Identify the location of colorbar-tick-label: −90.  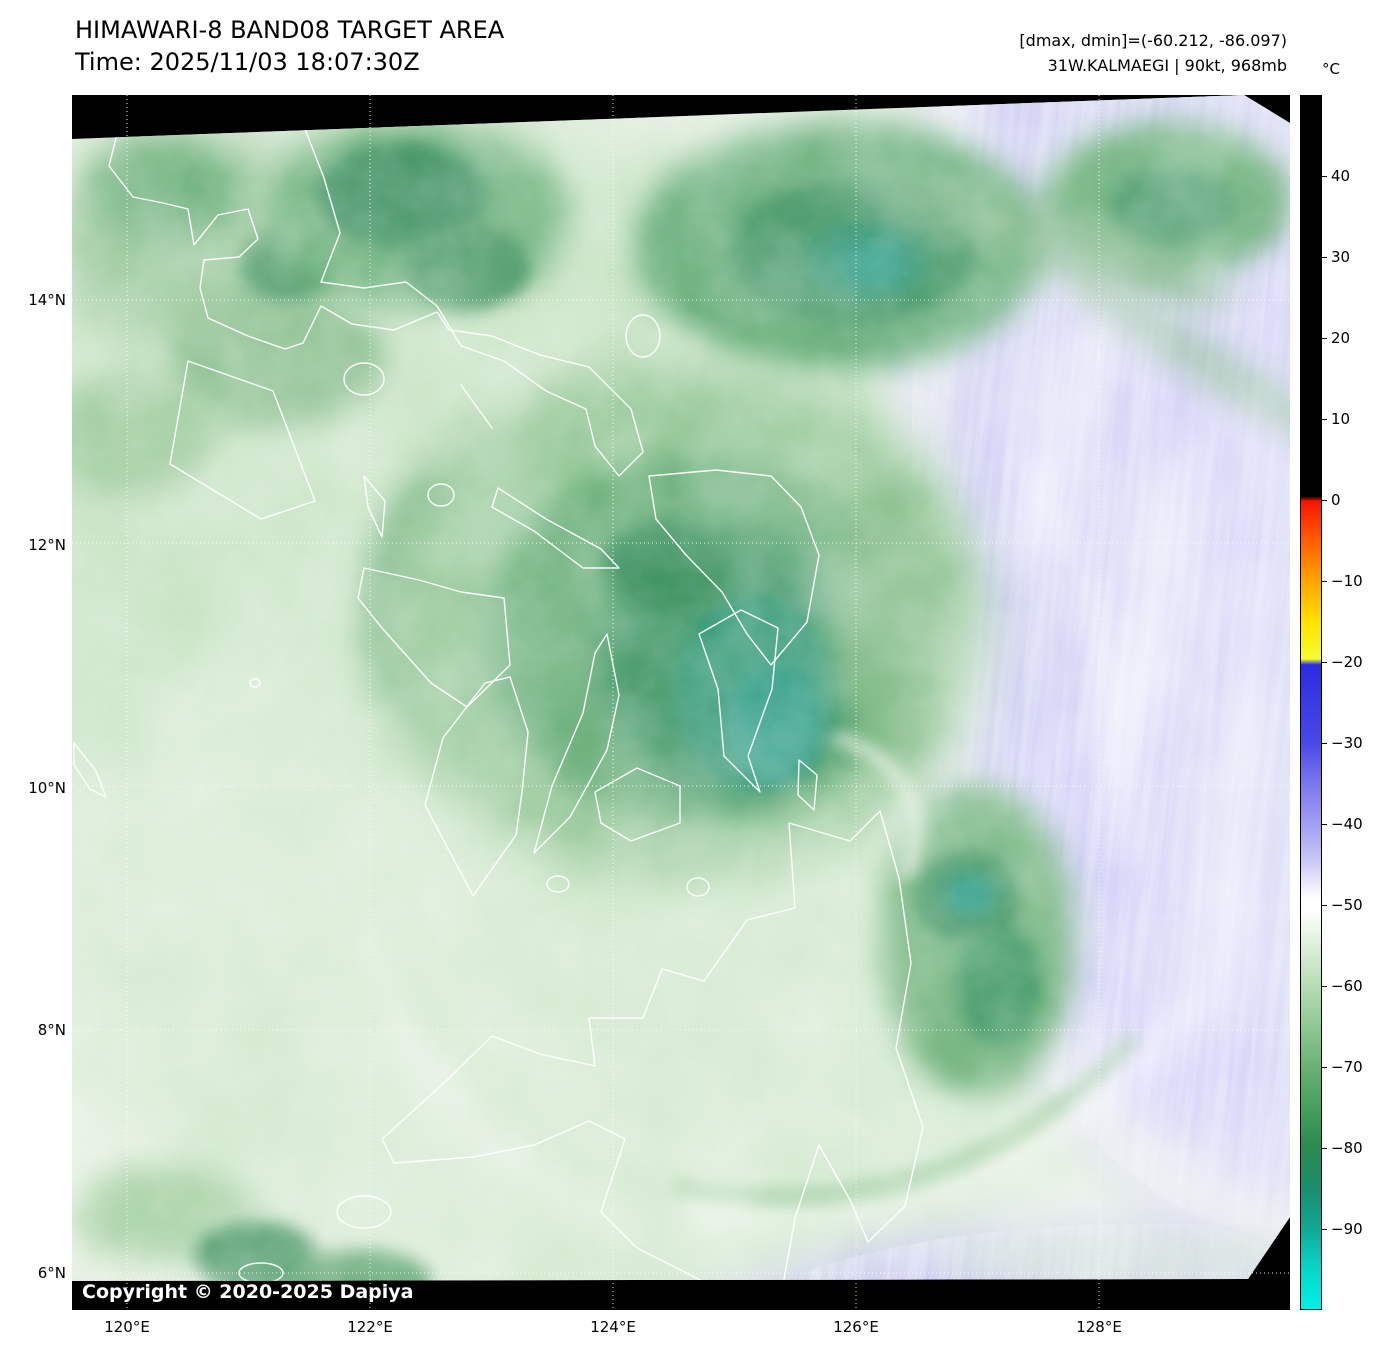
(1347, 1229).